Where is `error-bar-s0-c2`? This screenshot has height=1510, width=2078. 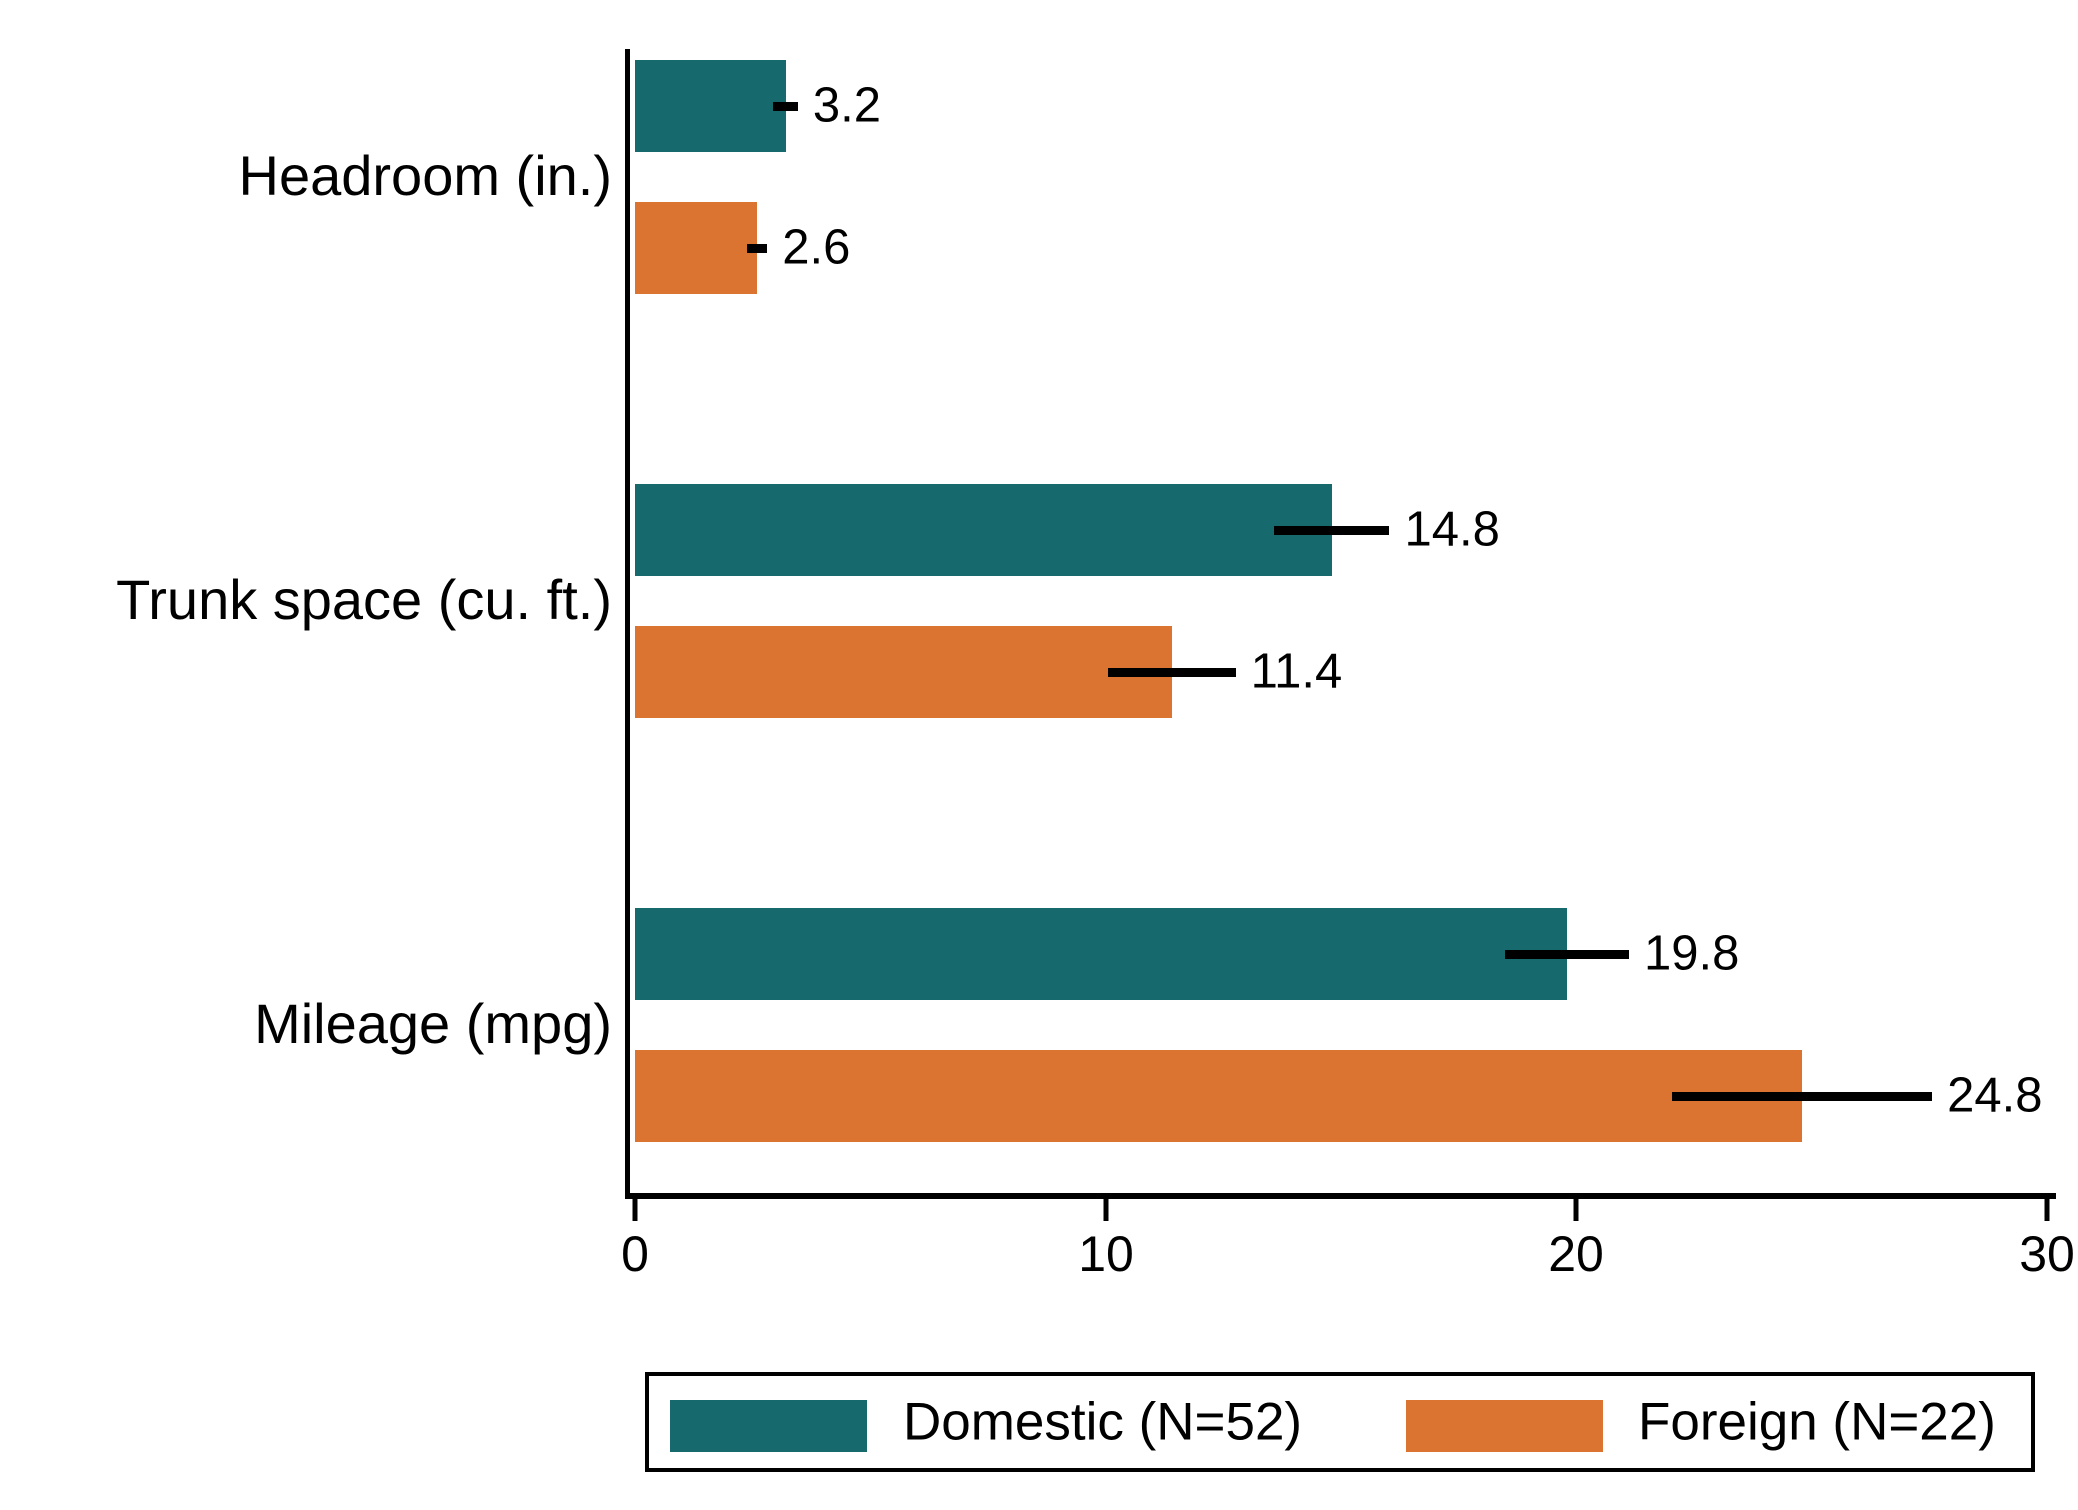
error-bar-s0-c2 is located at coordinates (1567, 954).